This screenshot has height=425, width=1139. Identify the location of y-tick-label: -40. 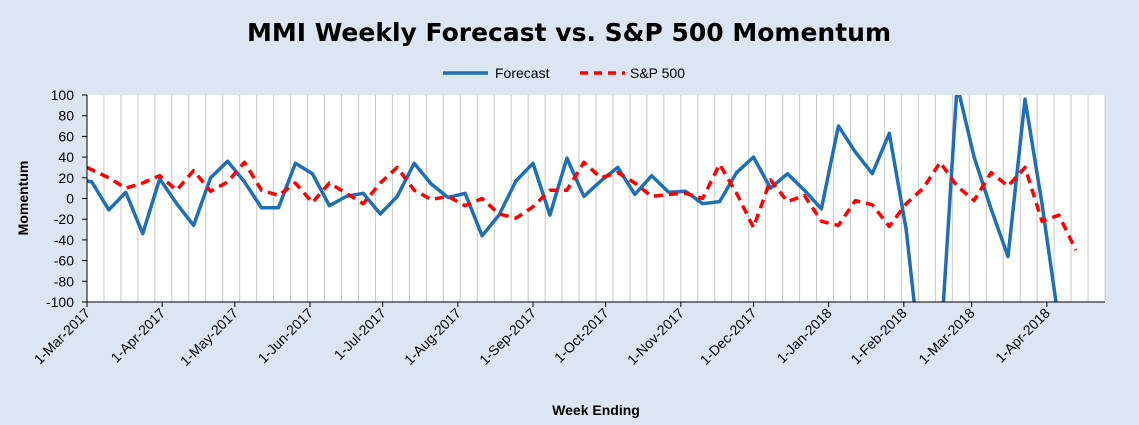
(64, 240).